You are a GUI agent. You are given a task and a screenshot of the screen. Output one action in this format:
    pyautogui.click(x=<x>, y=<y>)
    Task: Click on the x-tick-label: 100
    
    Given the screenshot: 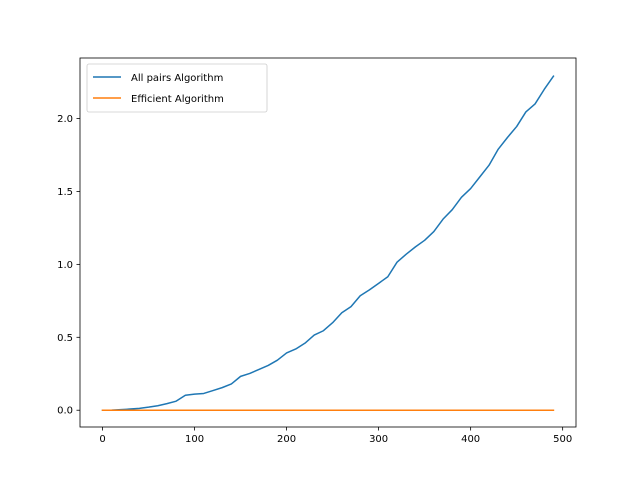 What is the action you would take?
    pyautogui.click(x=194, y=439)
    